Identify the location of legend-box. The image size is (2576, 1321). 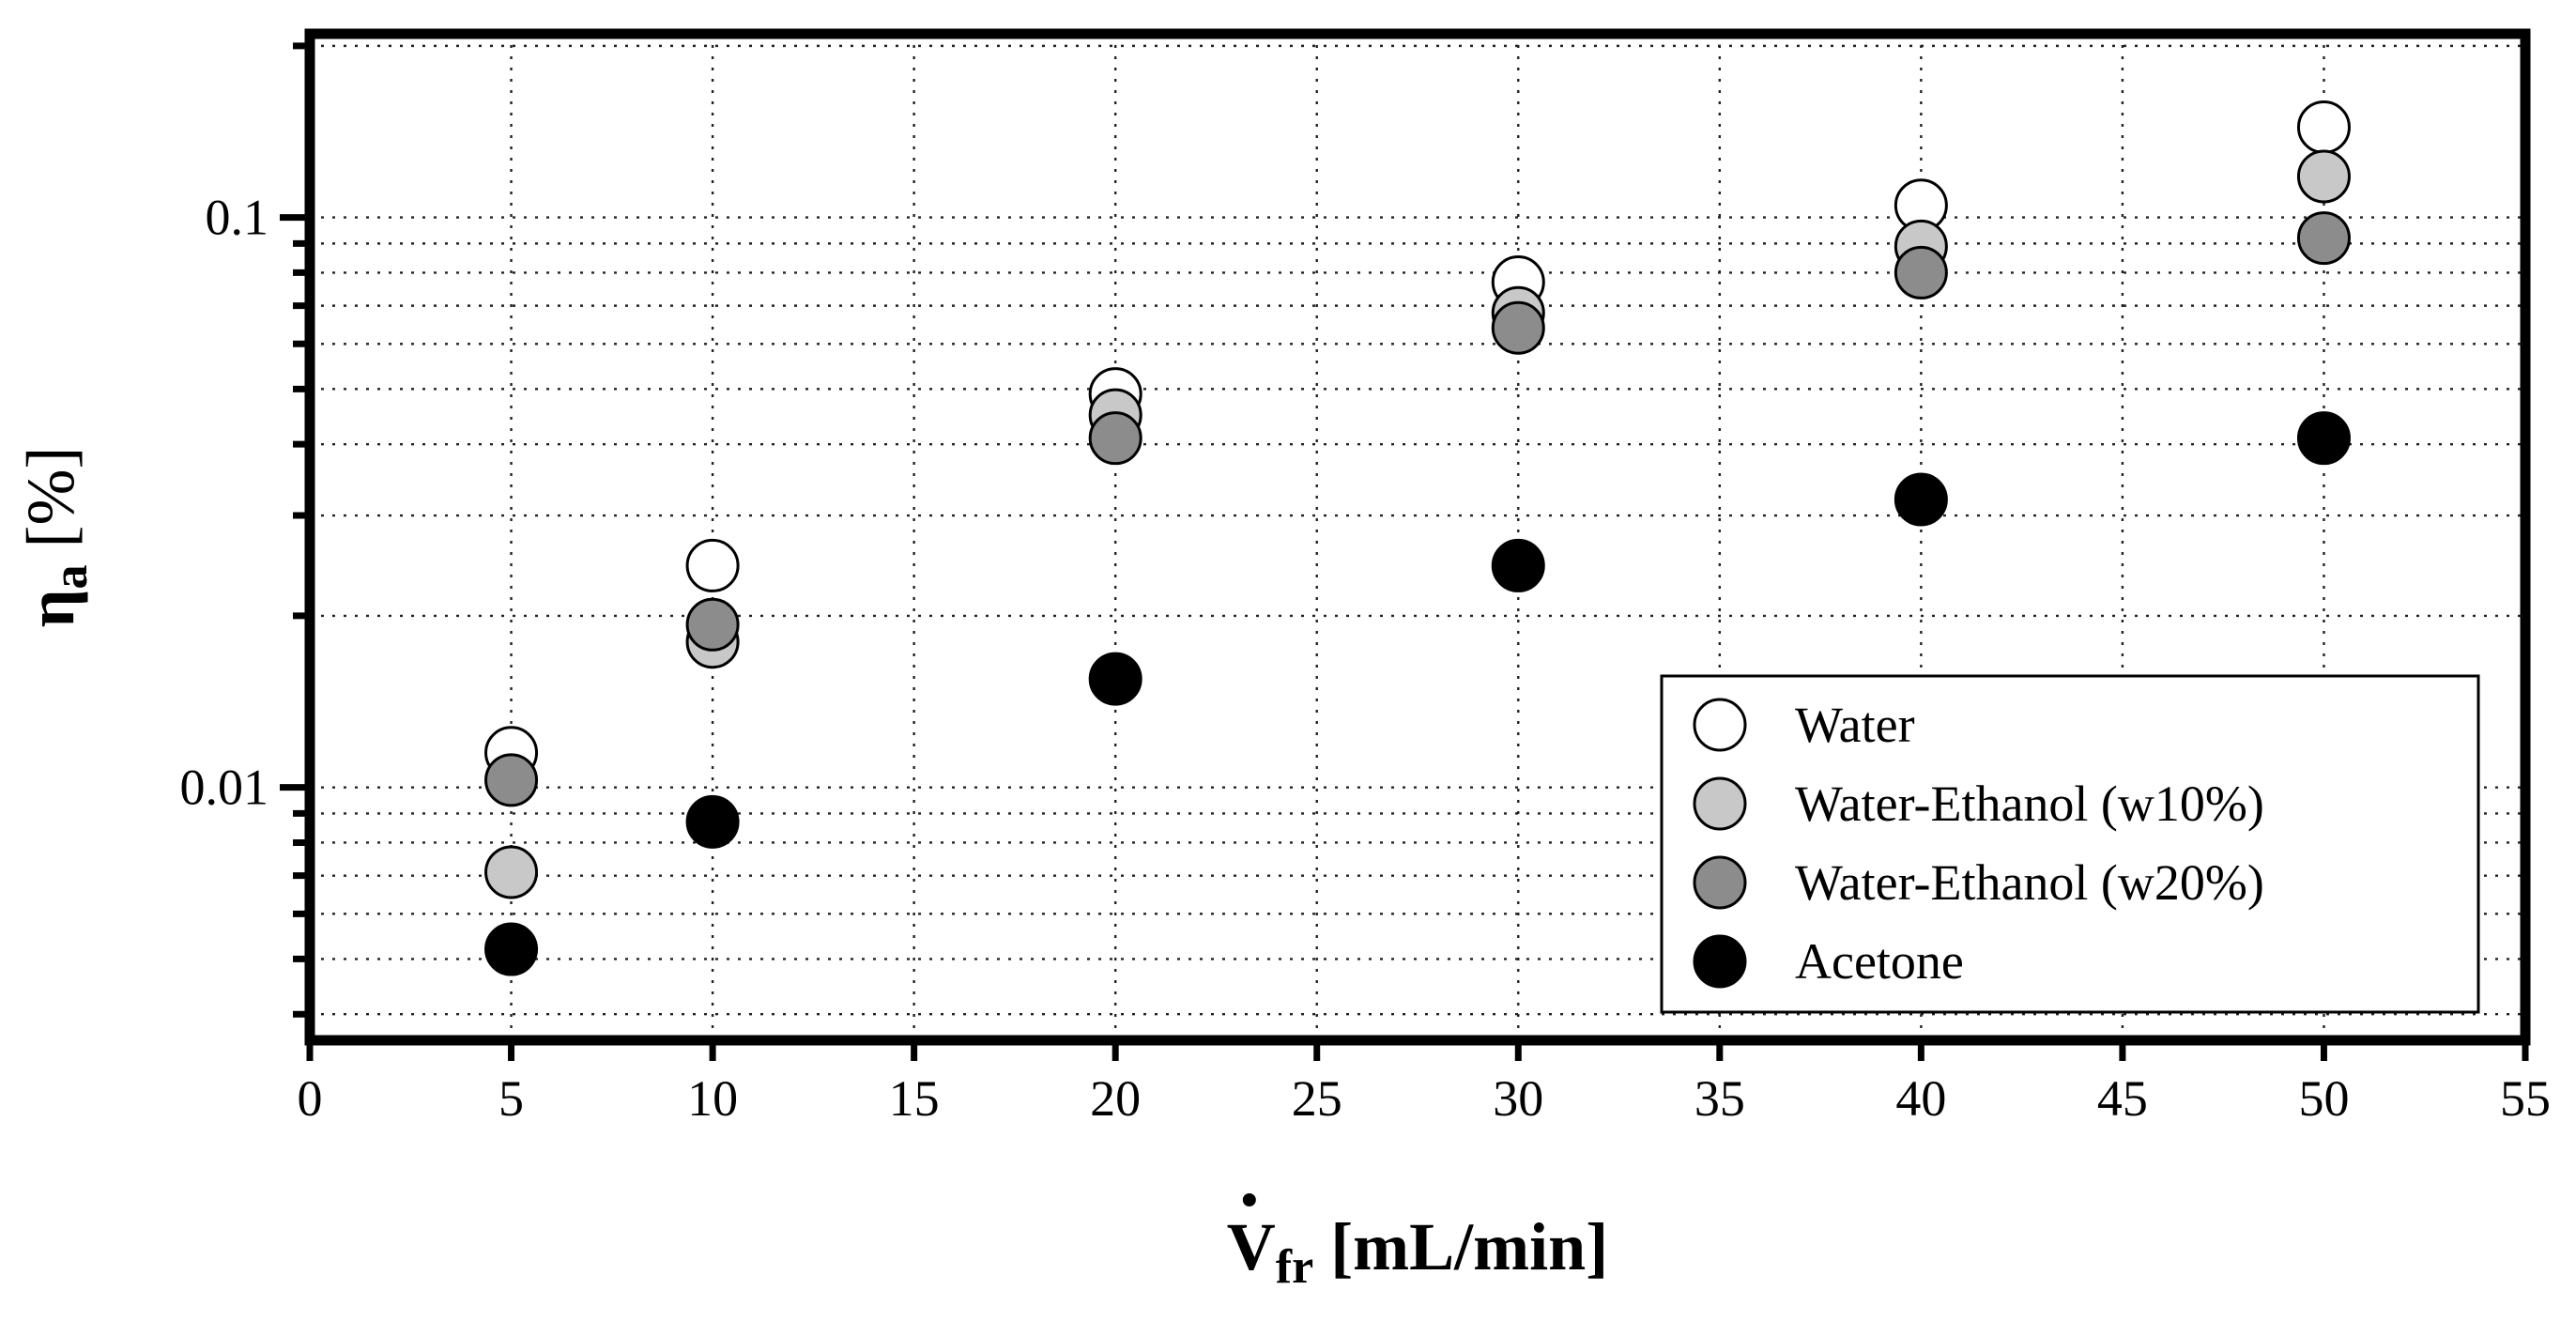
(2070, 844).